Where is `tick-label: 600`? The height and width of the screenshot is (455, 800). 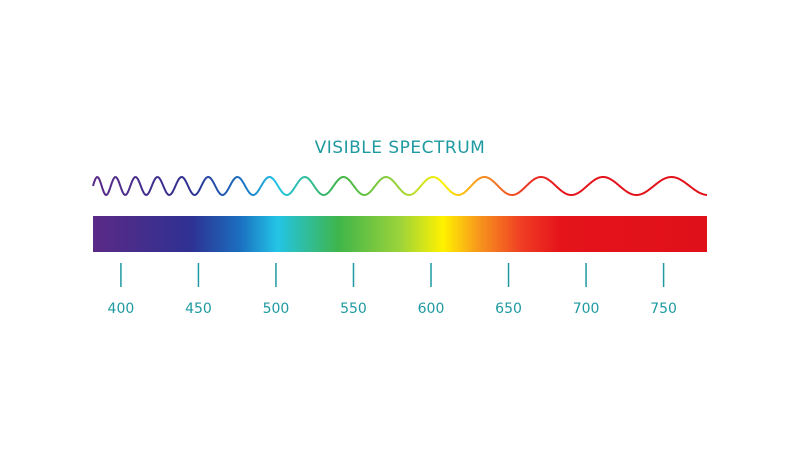 tick-label: 600 is located at coordinates (431, 309).